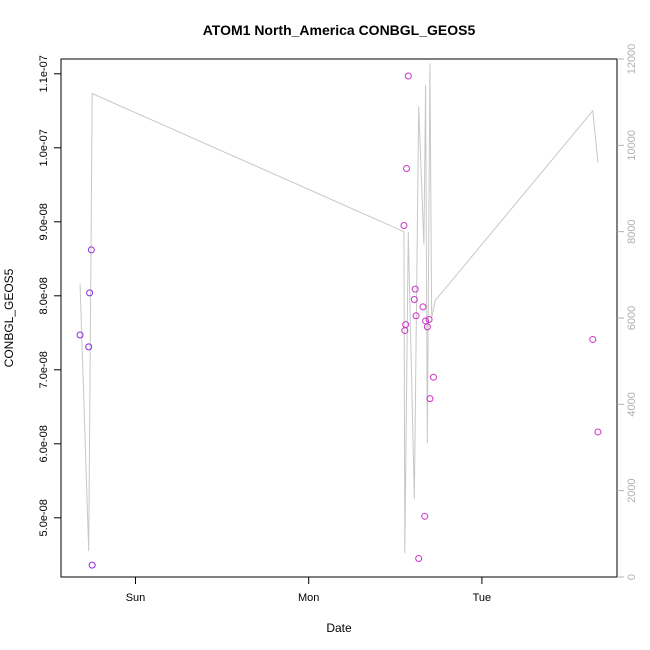 This screenshot has height=650, width=650. What do you see at coordinates (339, 30) in the screenshot?
I see `chart-title: ATOM1 North_America CONBGL_GEOS5` at bounding box center [339, 30].